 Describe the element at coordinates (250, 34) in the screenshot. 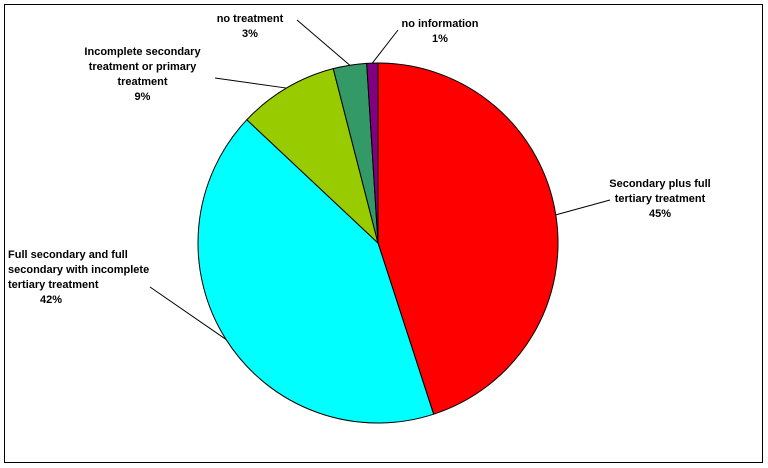

I see `value-label: 3%` at that location.